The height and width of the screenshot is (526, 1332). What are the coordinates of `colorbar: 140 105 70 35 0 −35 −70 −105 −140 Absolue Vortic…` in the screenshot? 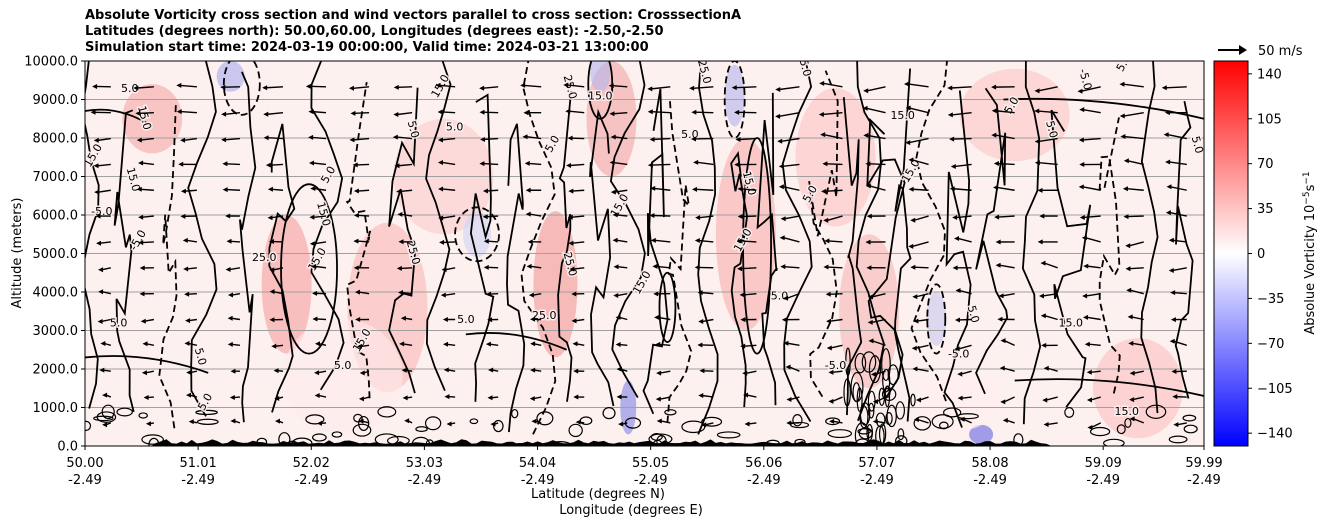 It's located at (1265, 253).